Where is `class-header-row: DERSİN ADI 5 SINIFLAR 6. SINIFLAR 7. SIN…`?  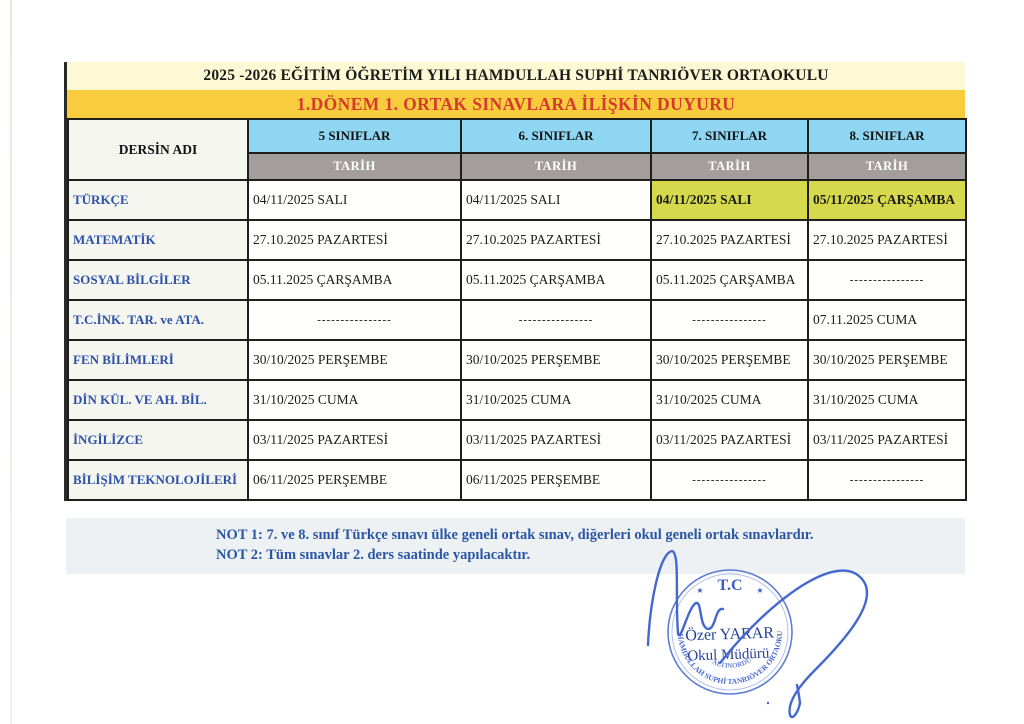 class-header-row: DERSİN ADI 5 SINIFLAR 6. SINIFLAR 7. SIN… is located at coordinates (517, 149).